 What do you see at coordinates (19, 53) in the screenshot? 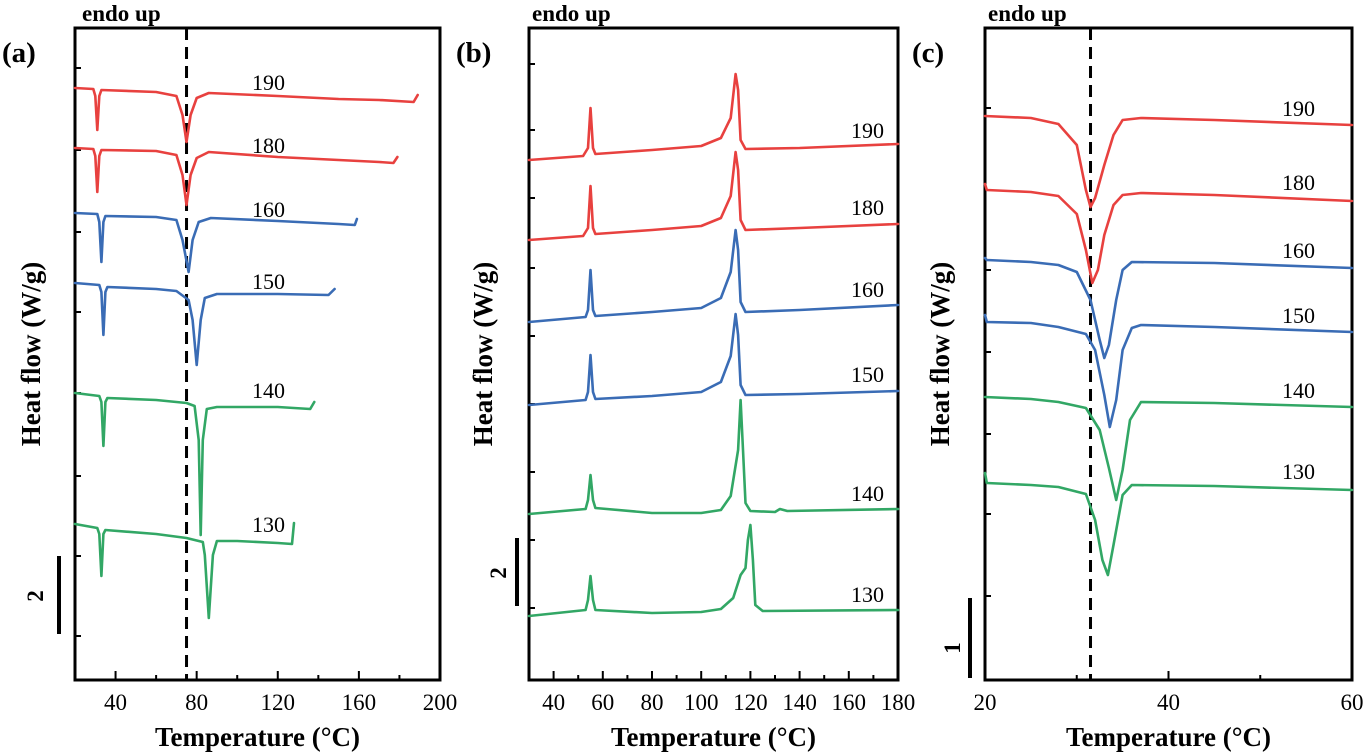
I see `panel-label: (a)` at bounding box center [19, 53].